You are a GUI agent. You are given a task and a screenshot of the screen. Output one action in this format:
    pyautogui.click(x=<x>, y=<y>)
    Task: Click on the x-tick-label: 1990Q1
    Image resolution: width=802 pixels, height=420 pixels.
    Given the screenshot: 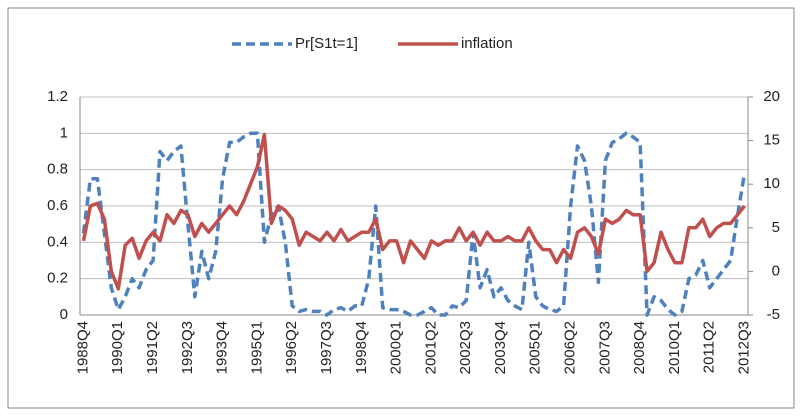 What is the action you would take?
    pyautogui.click(x=117, y=347)
    